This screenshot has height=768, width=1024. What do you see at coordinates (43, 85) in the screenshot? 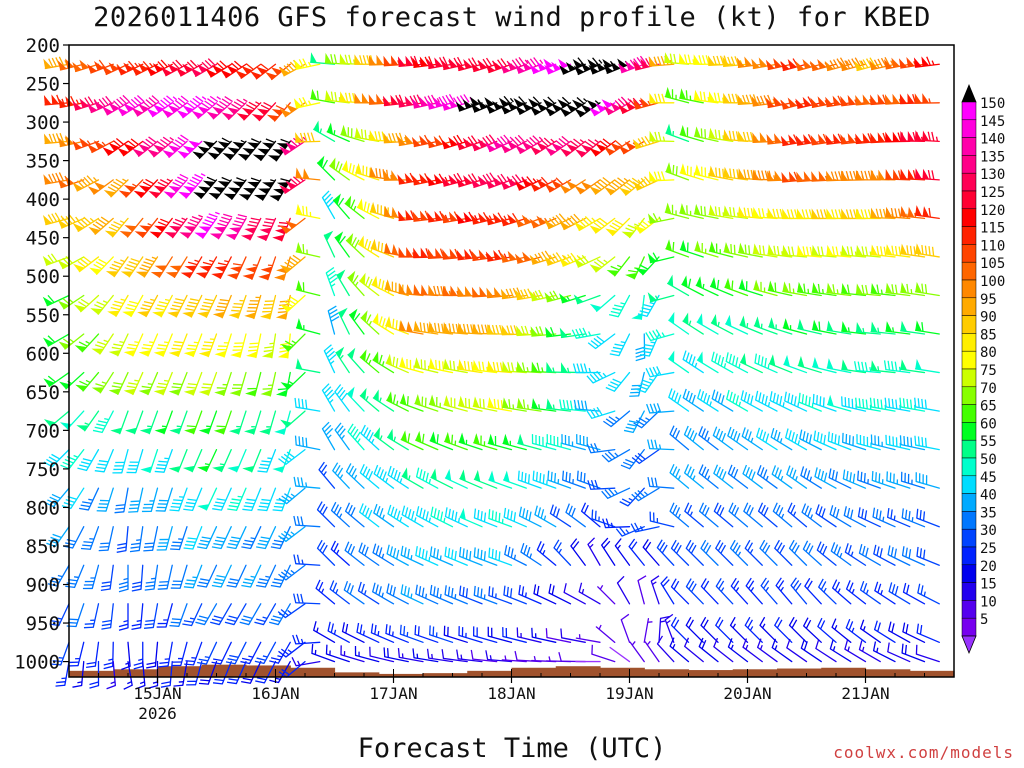
I see `y-tick-label: 250` at bounding box center [43, 85].